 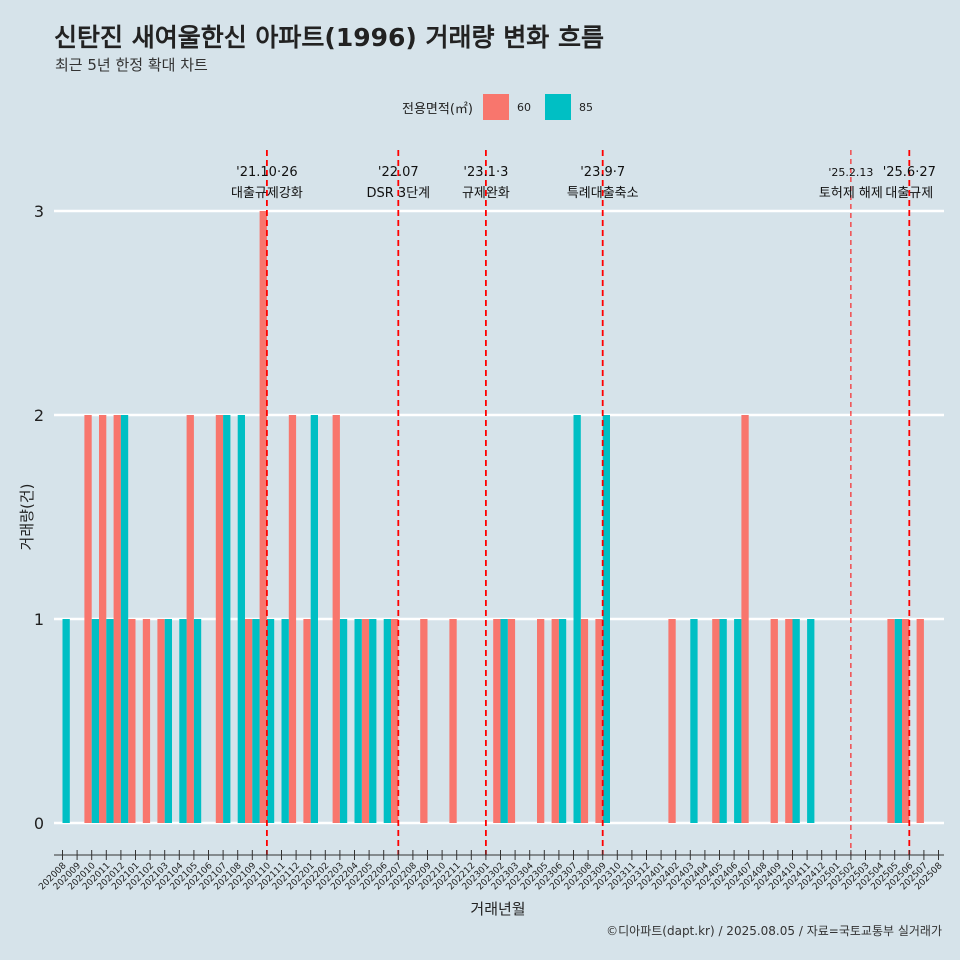 I want to click on event-date-label: '21.10·26, so click(x=266, y=172).